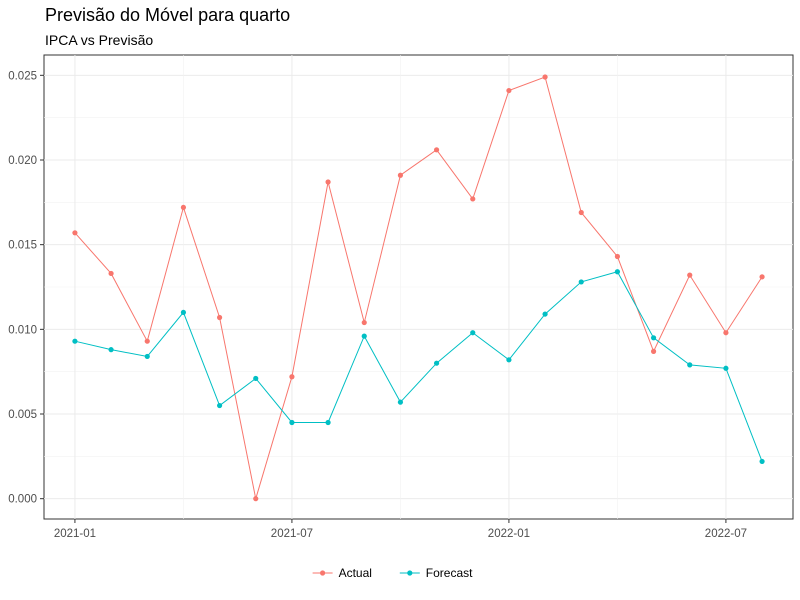  What do you see at coordinates (22, 246) in the screenshot?
I see `y-tick-label: 0.015` at bounding box center [22, 246].